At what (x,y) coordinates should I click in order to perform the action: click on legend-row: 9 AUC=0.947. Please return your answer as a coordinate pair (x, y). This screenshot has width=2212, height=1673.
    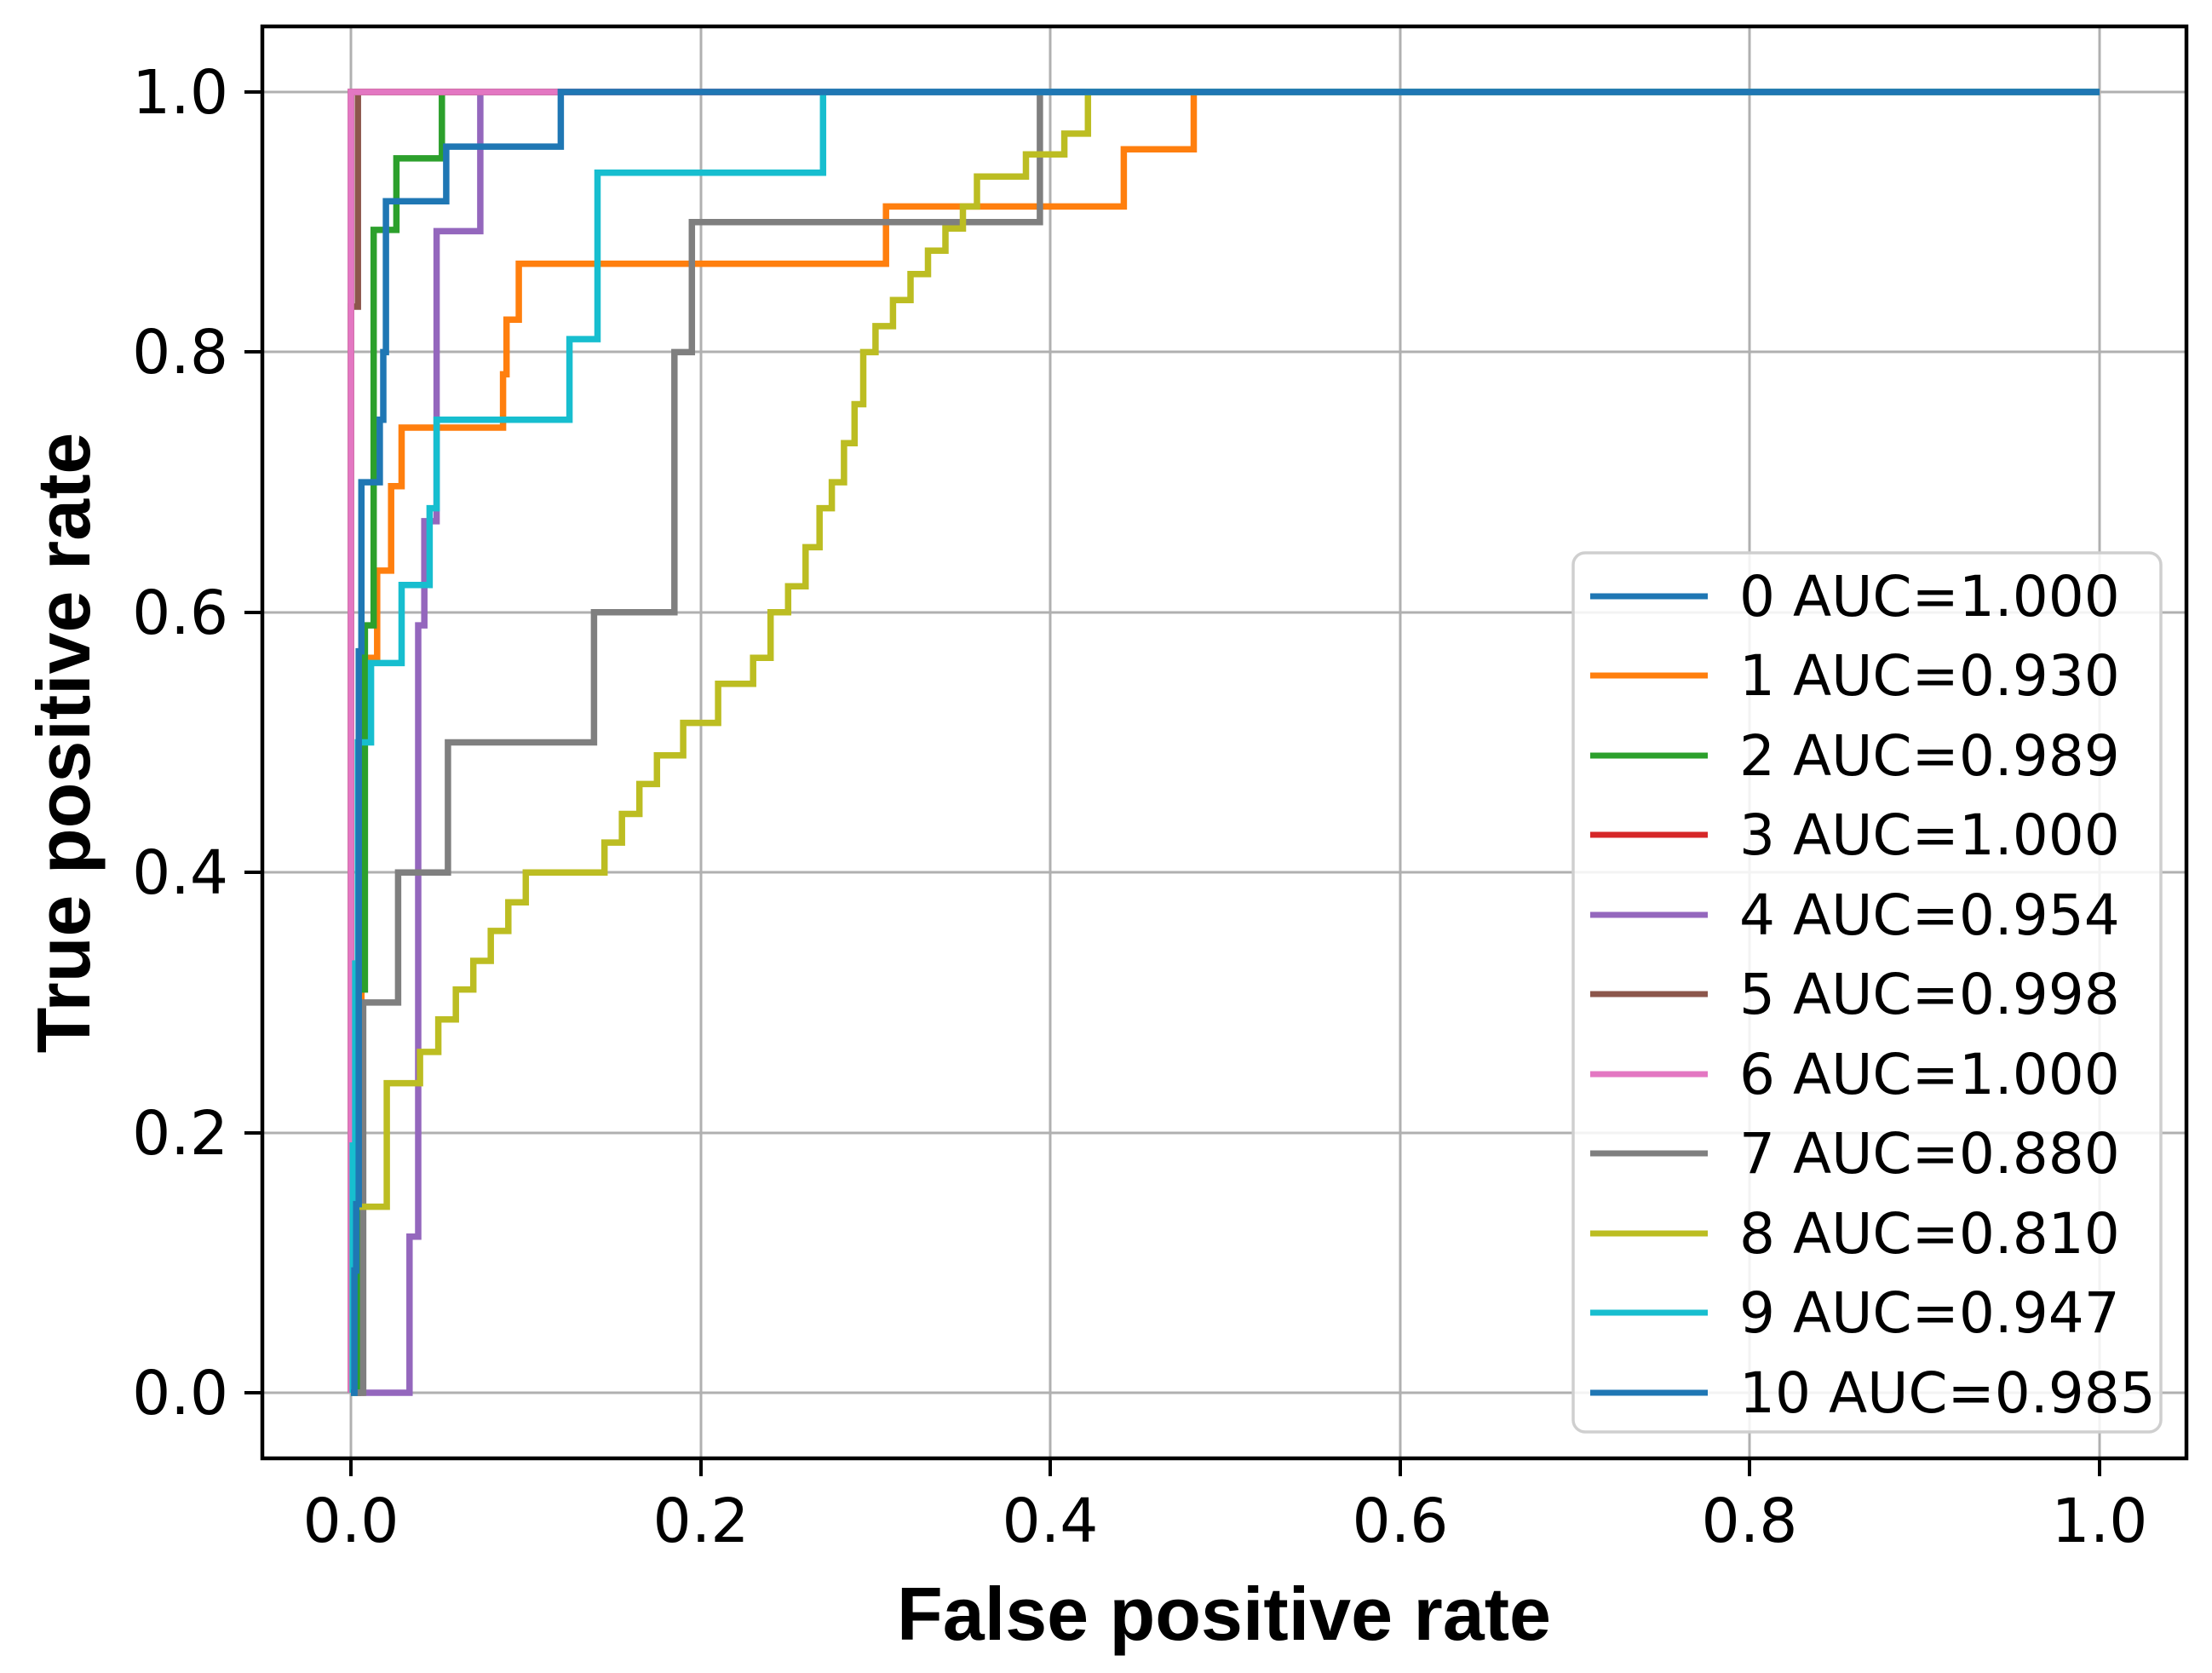
    Looking at the image, I should click on (1855, 1313).